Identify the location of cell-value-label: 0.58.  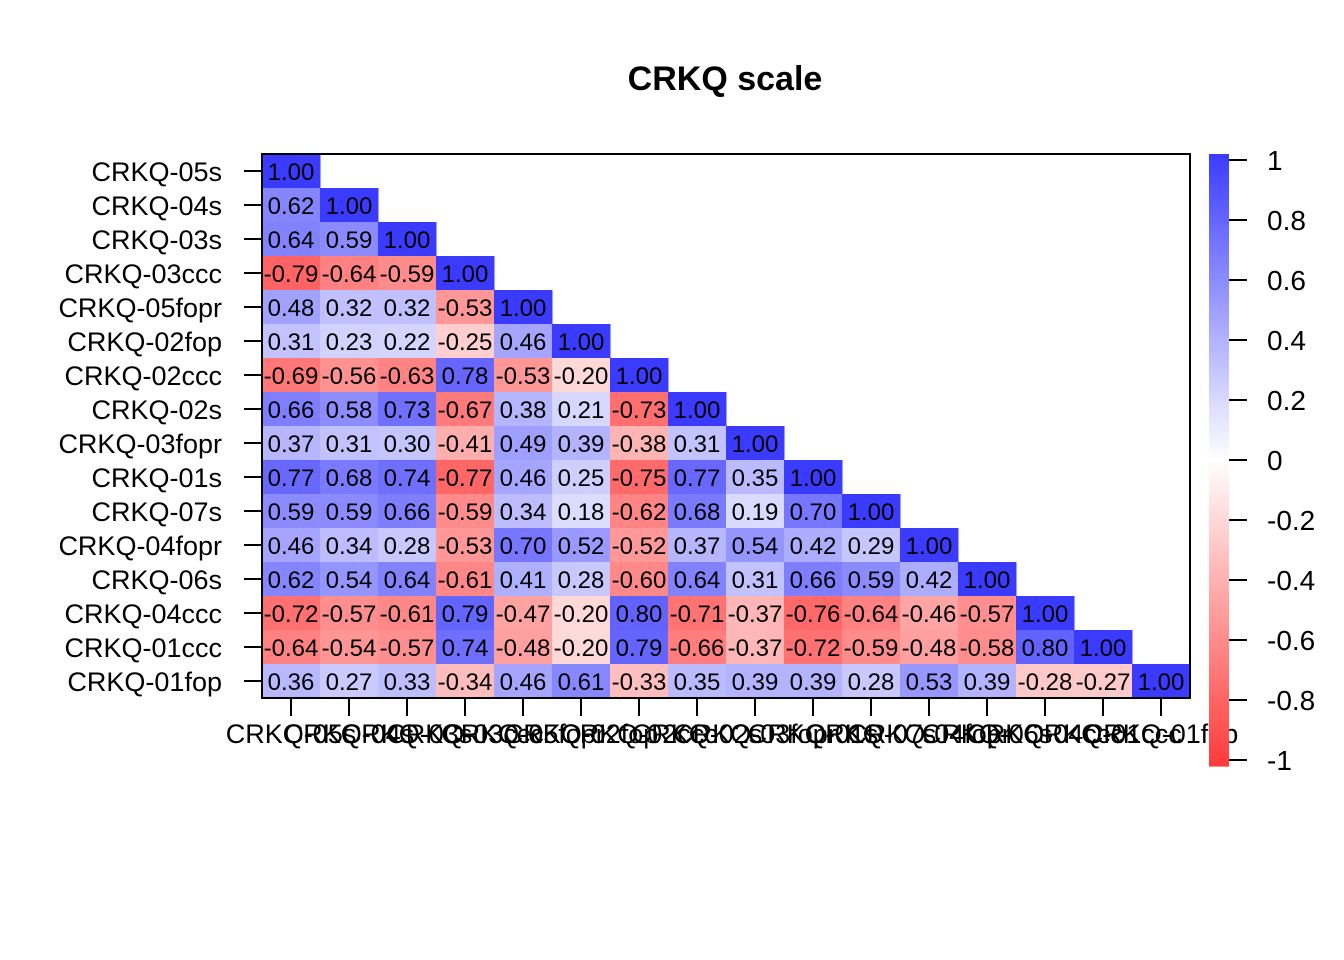
(349, 410).